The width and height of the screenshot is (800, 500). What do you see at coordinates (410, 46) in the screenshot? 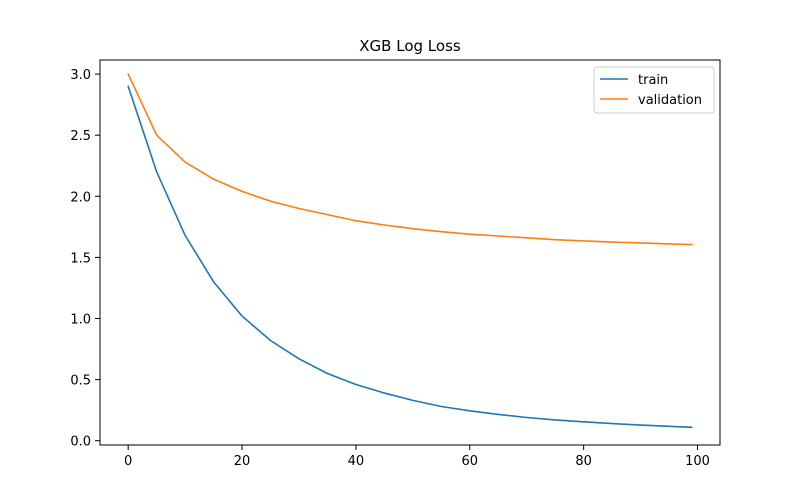
I see `chart-title: XGB Log Loss` at bounding box center [410, 46].